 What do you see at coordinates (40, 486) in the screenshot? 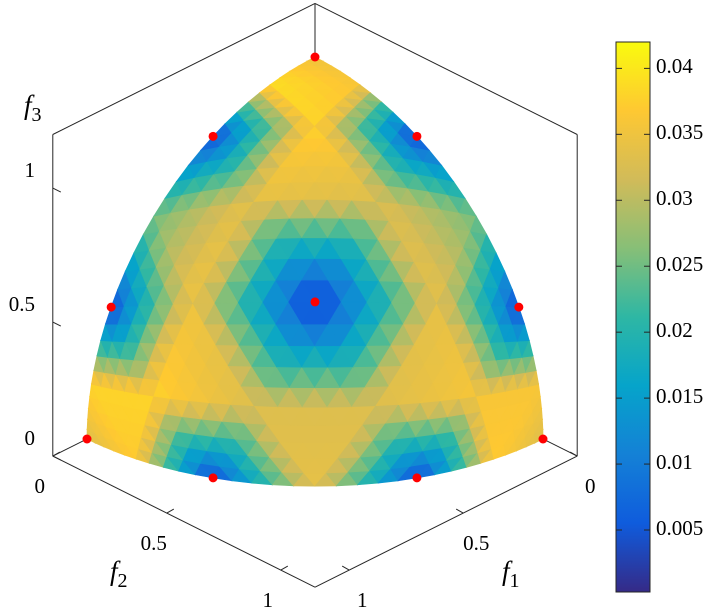
I see `y-tick-label: 0` at bounding box center [40, 486].